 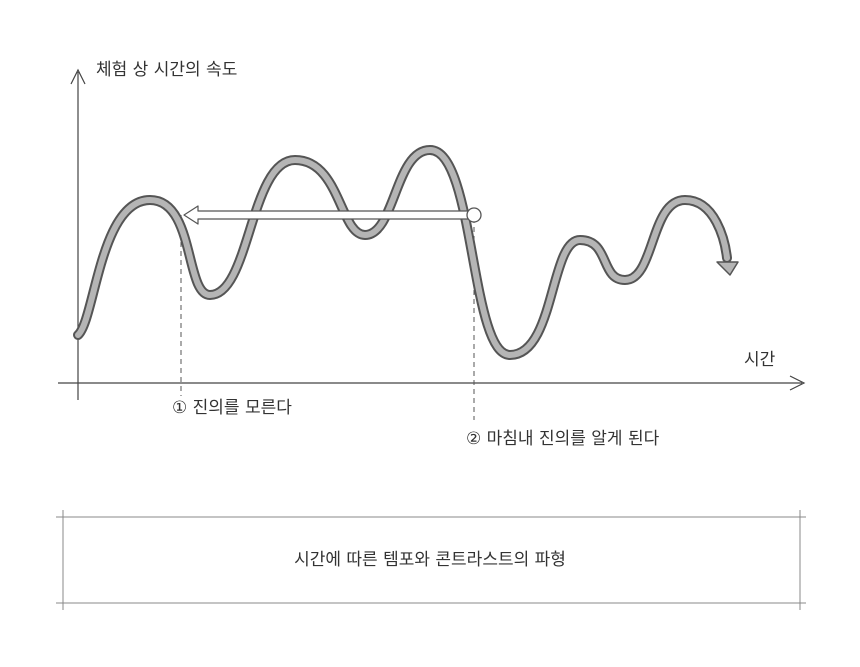 I want to click on x-axis-arrow, so click(x=797, y=383).